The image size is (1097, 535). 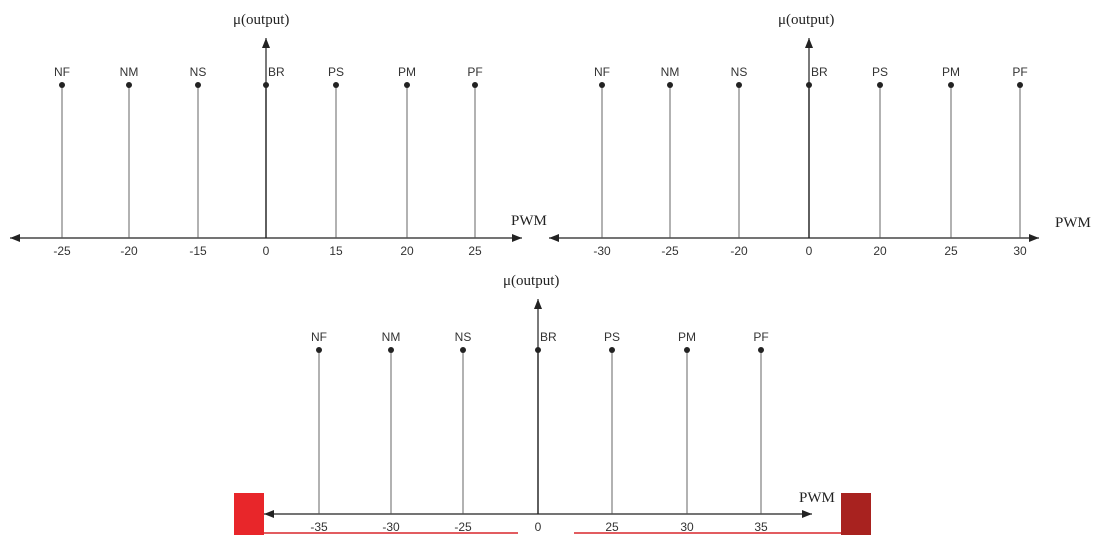 What do you see at coordinates (856, 514) in the screenshot?
I see `red-block-right` at bounding box center [856, 514].